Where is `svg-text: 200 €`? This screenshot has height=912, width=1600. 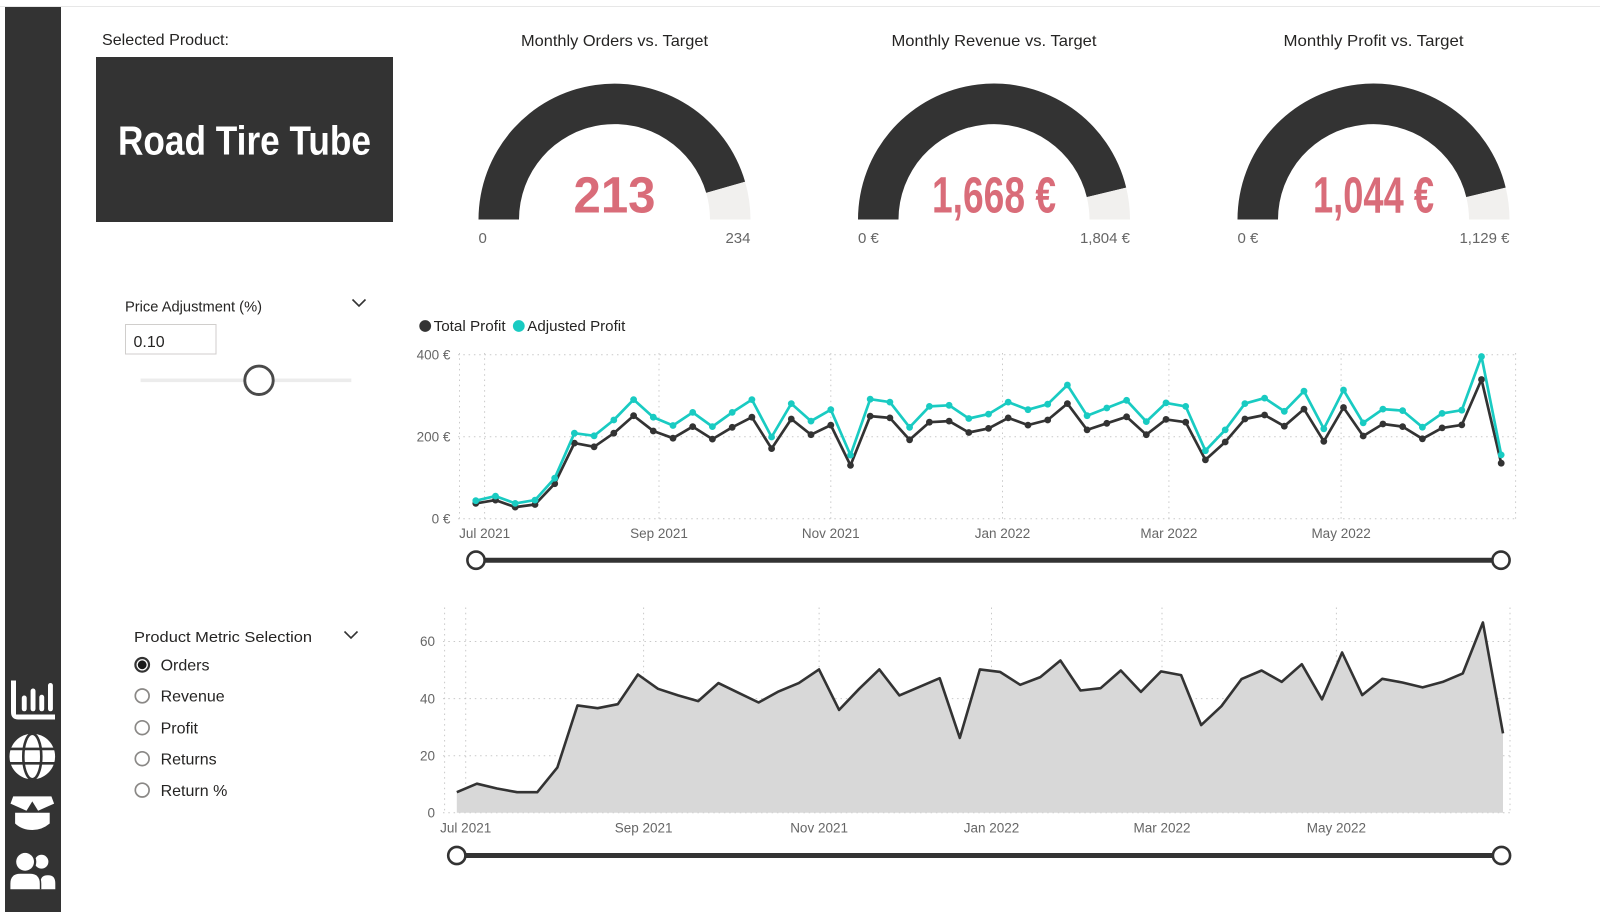 svg-text: 200 € is located at coordinates (434, 436).